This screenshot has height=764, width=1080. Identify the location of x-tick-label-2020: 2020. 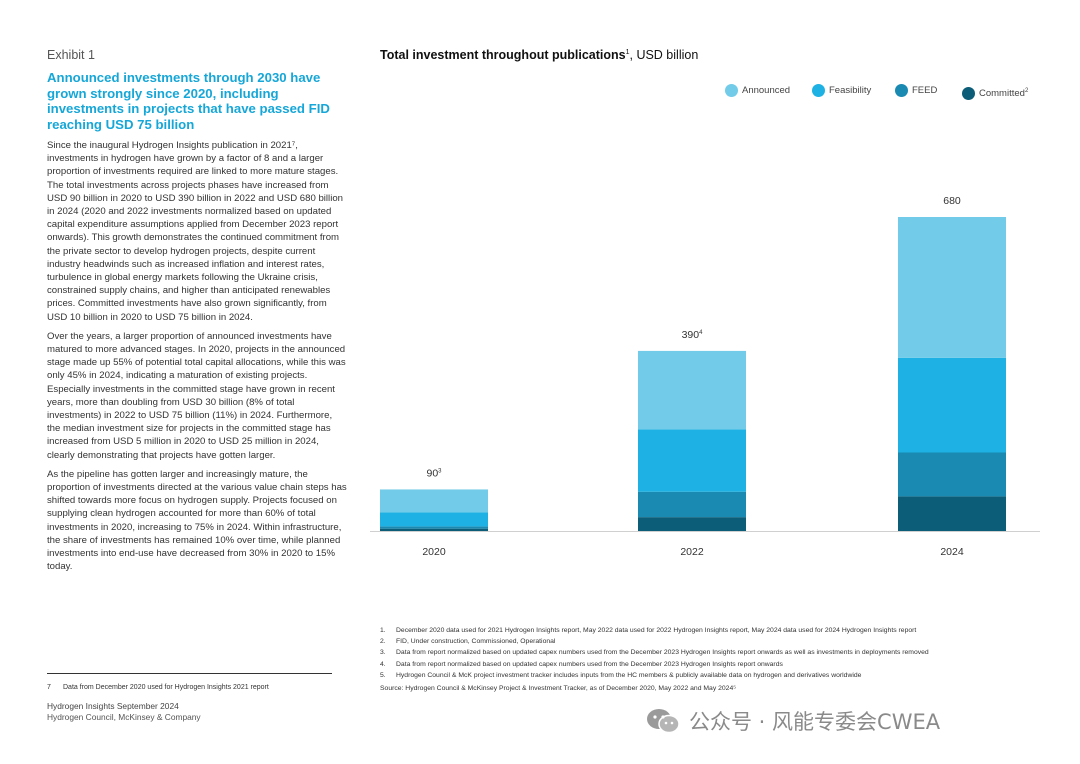
(434, 552).